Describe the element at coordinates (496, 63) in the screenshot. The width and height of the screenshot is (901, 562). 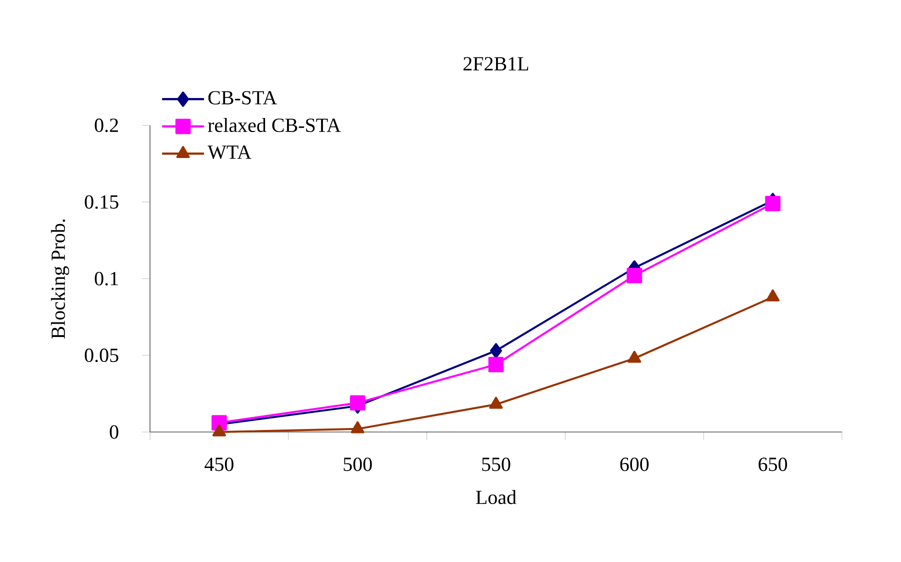
I see `chart-title: 2F2B1L` at that location.